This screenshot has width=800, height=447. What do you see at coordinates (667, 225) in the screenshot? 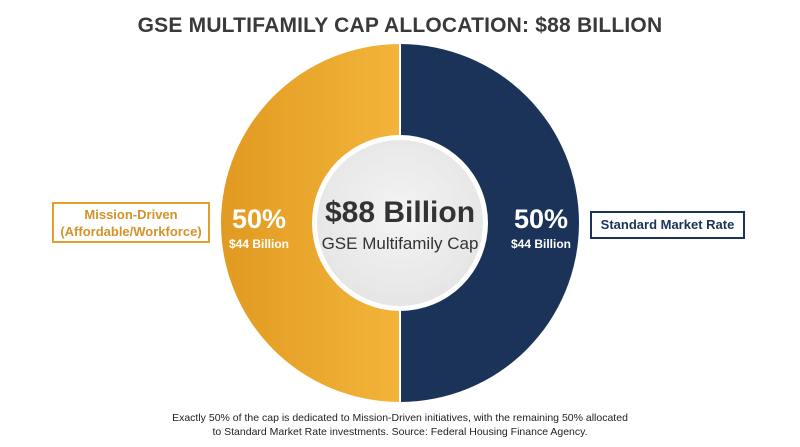
I see `legend-standard-market-rate: Standard Market Rate` at bounding box center [667, 225].